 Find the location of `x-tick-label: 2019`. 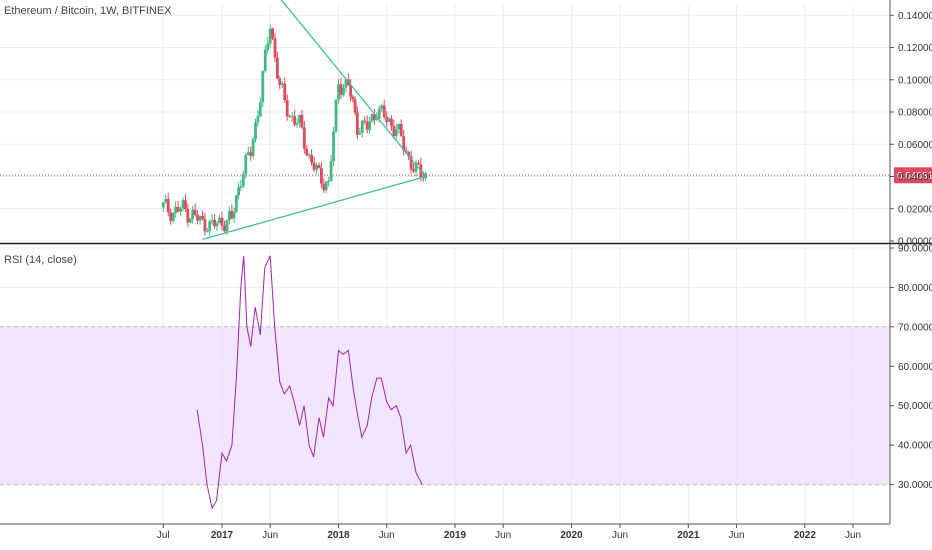

x-tick-label: 2019 is located at coordinates (455, 535).